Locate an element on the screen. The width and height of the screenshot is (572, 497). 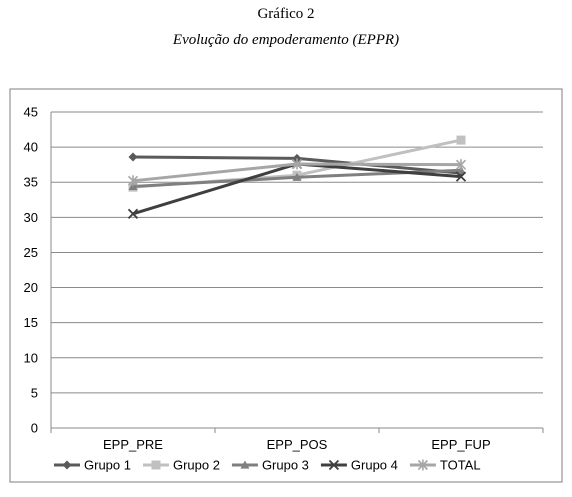
chart-caption-subtitle: Evolução do empoderamento (EPPR) is located at coordinates (286, 40).